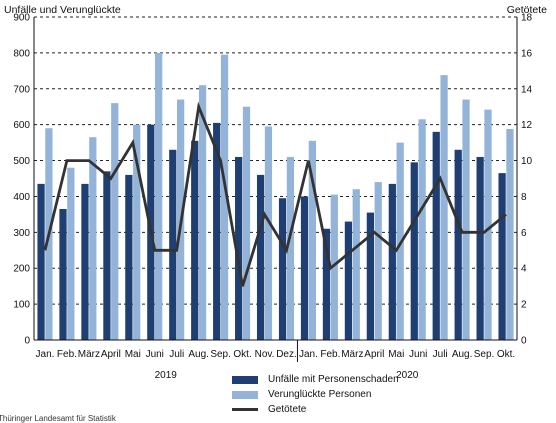  Describe the element at coordinates (21, 269) in the screenshot. I see `y-left-tick-label: 200` at that location.